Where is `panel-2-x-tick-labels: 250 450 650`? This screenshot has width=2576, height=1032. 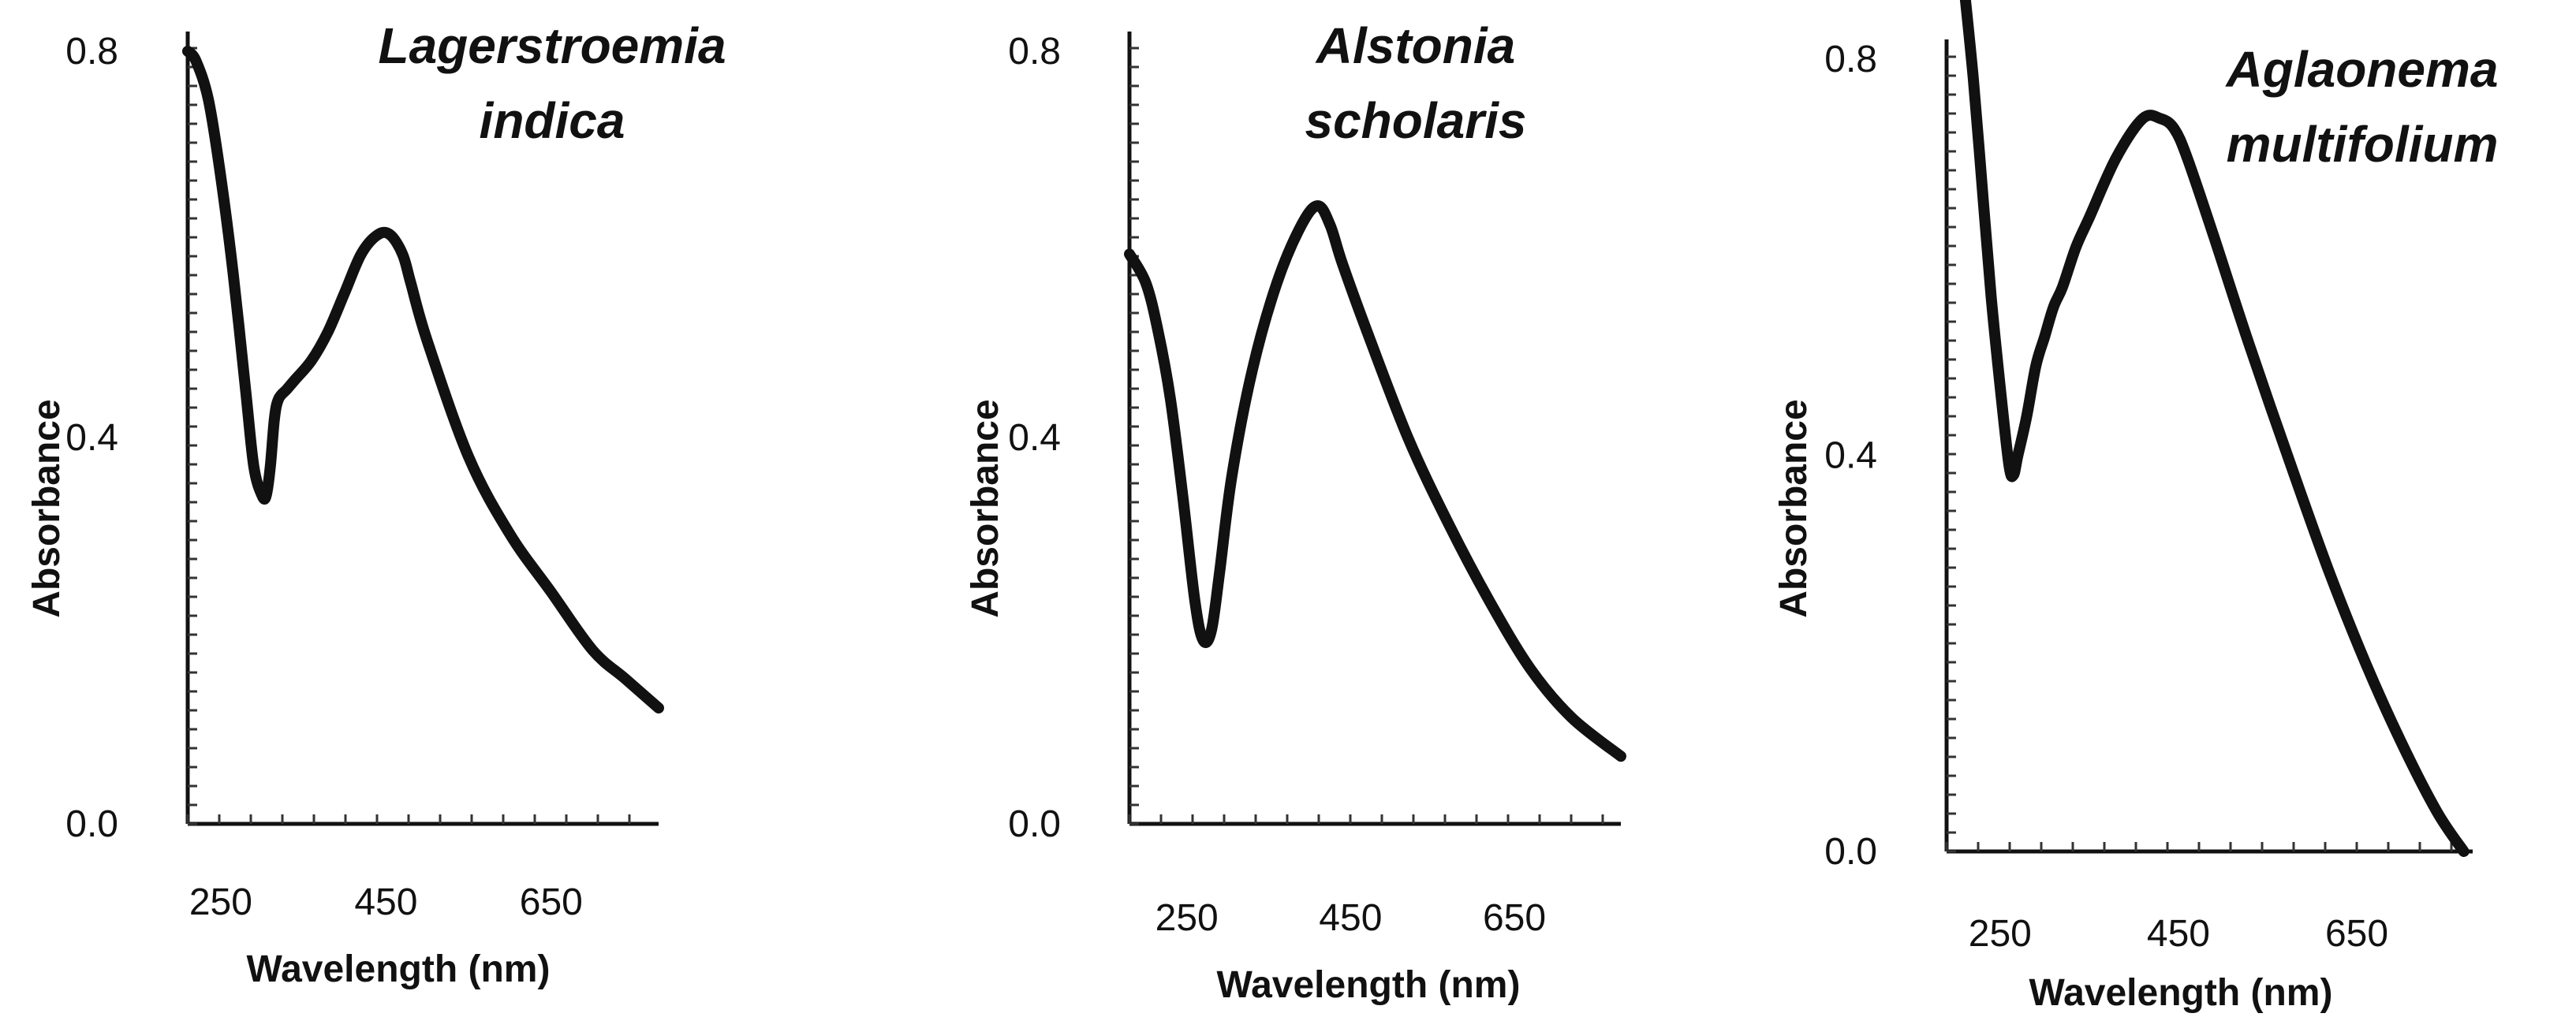
panel-2-x-tick-labels: 250 450 650 is located at coordinates (1350, 918).